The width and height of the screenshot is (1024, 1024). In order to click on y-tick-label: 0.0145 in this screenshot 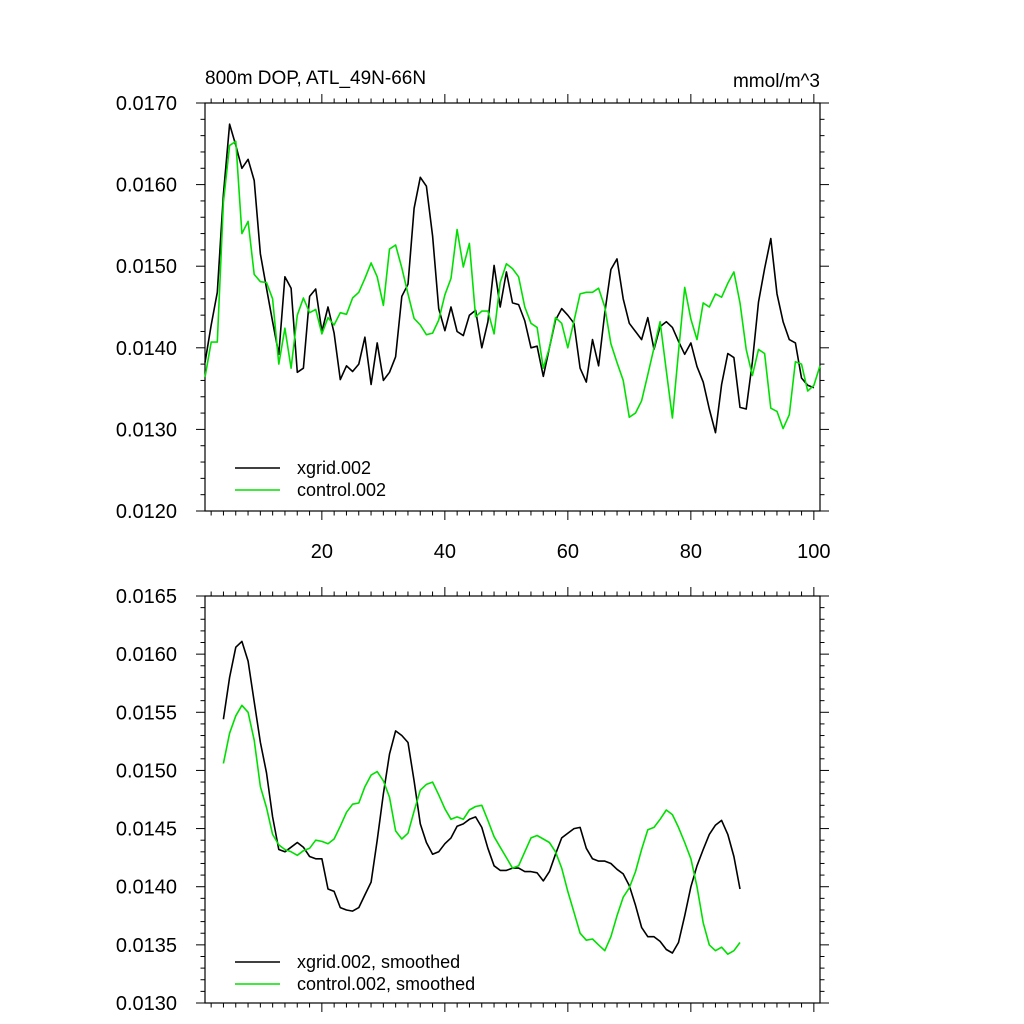, I will do `click(146, 830)`.